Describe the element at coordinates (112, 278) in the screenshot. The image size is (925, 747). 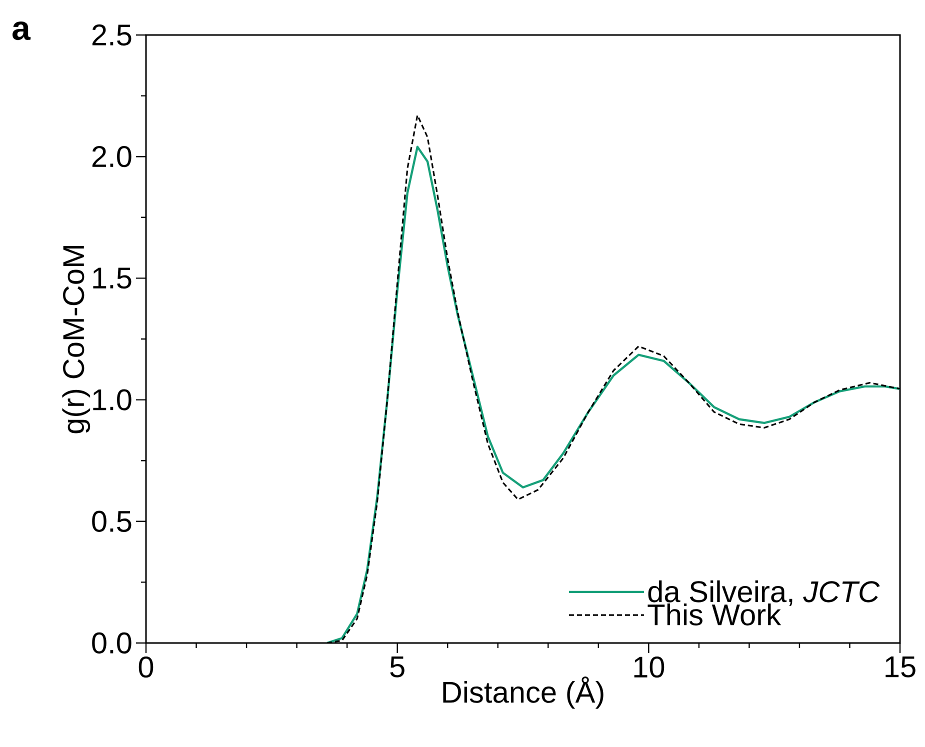
I see `y-tick-label: 1.5` at that location.